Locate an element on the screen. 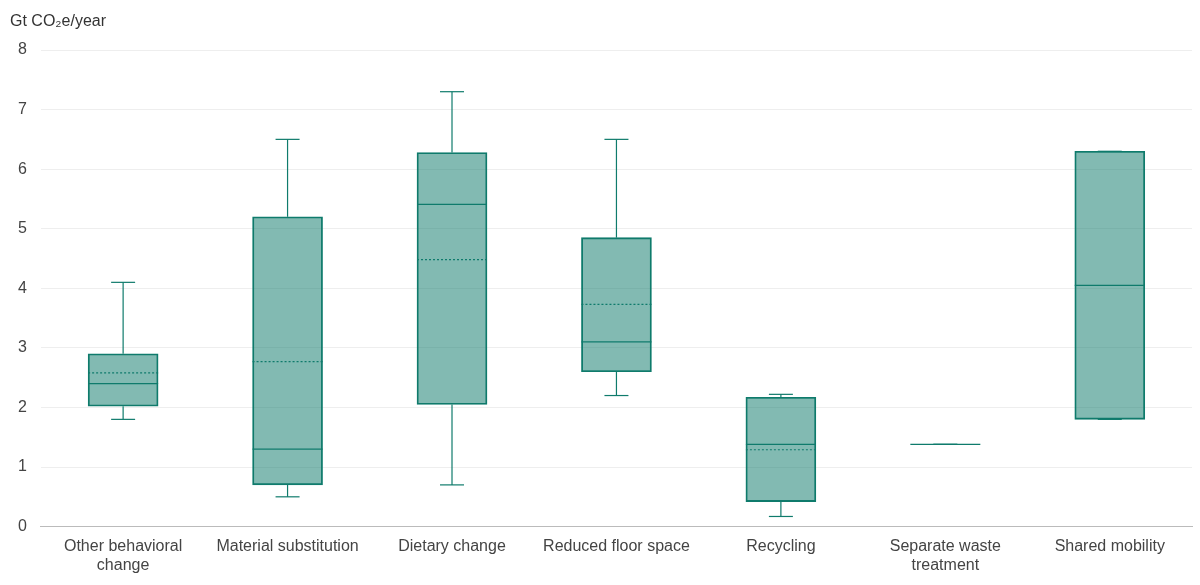  y-tick-label: 1 is located at coordinates (22, 466).